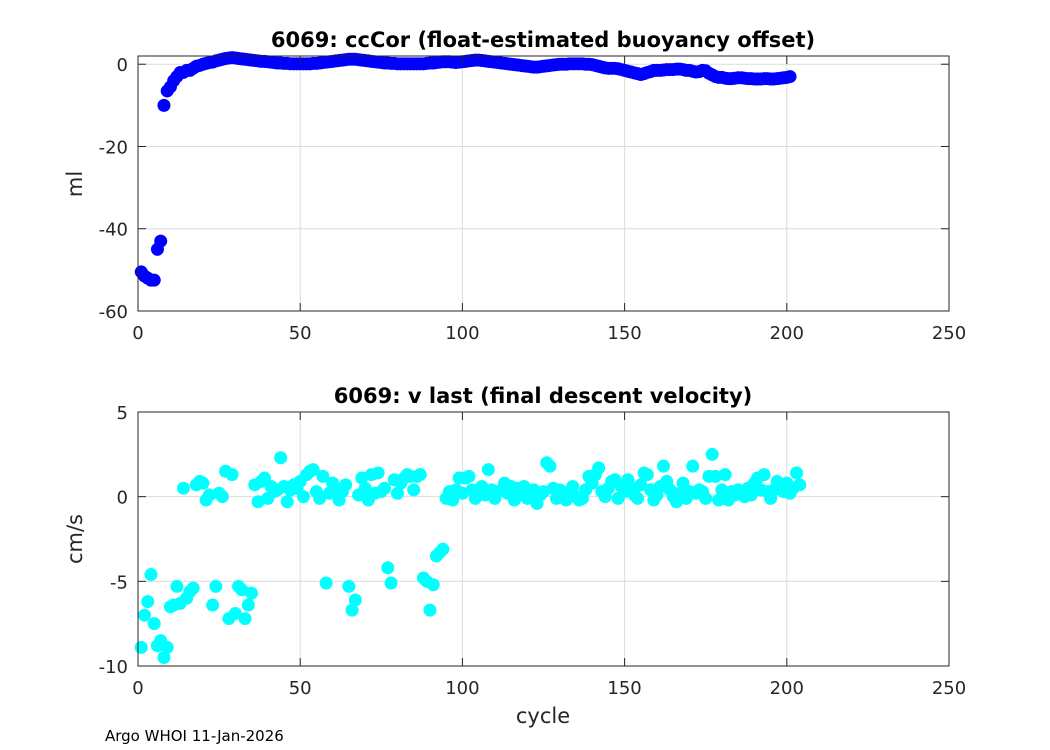 The image size is (1050, 750). What do you see at coordinates (113, 230) in the screenshot?
I see `y-tick-label: -40` at bounding box center [113, 230].